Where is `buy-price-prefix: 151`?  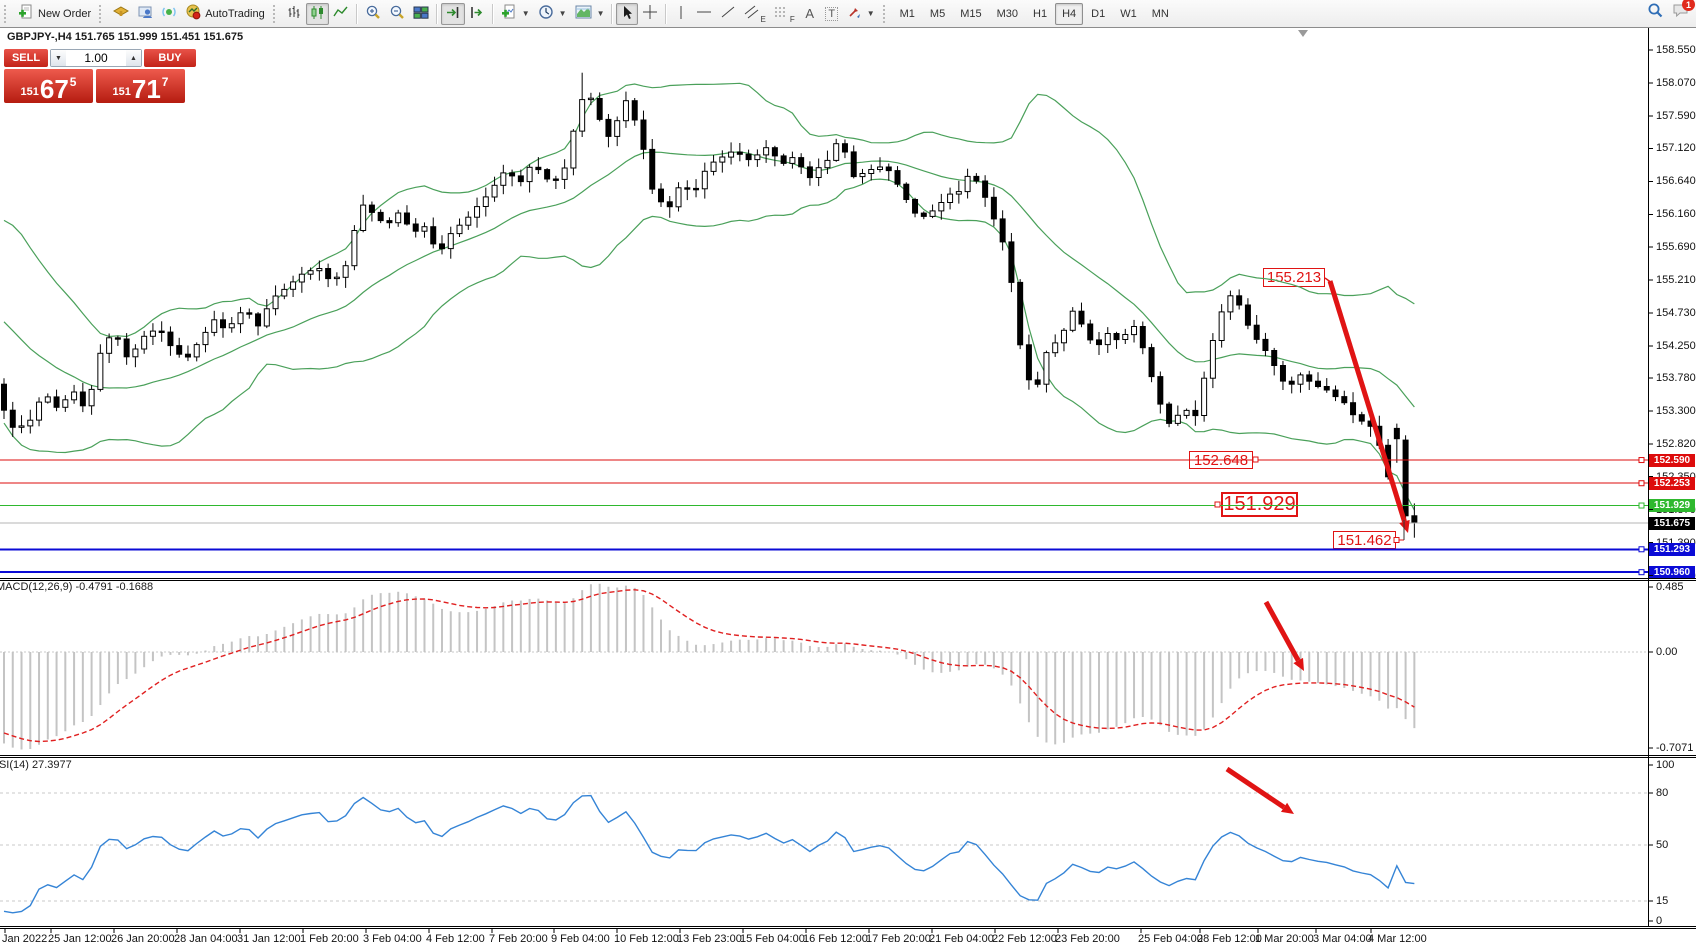 buy-price-prefix: 151 is located at coordinates (121, 92).